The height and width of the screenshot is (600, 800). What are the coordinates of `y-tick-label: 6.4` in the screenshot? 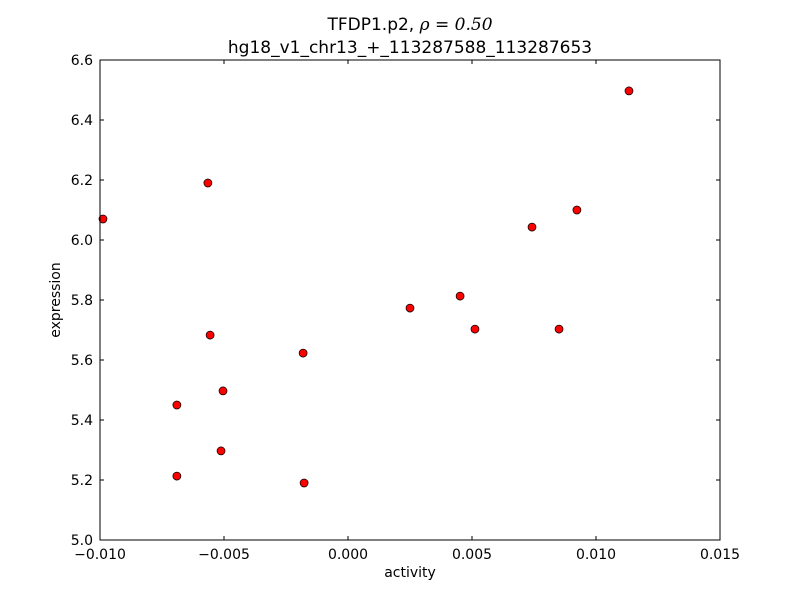 It's located at (82, 121).